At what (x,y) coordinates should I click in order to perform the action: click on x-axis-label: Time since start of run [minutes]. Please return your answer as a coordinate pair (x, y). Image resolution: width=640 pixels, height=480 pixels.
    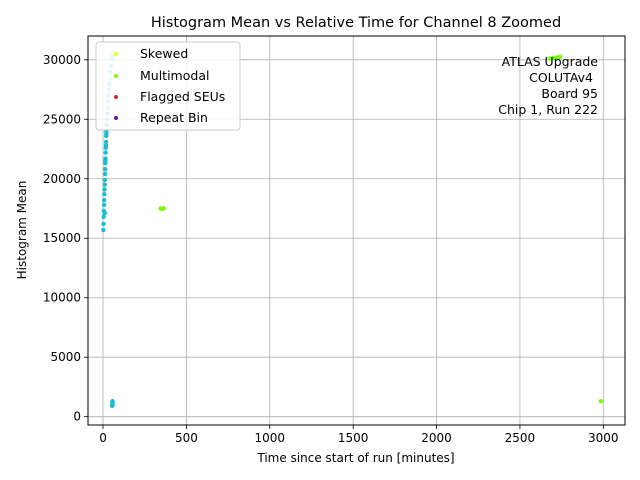
    Looking at the image, I should click on (355, 458).